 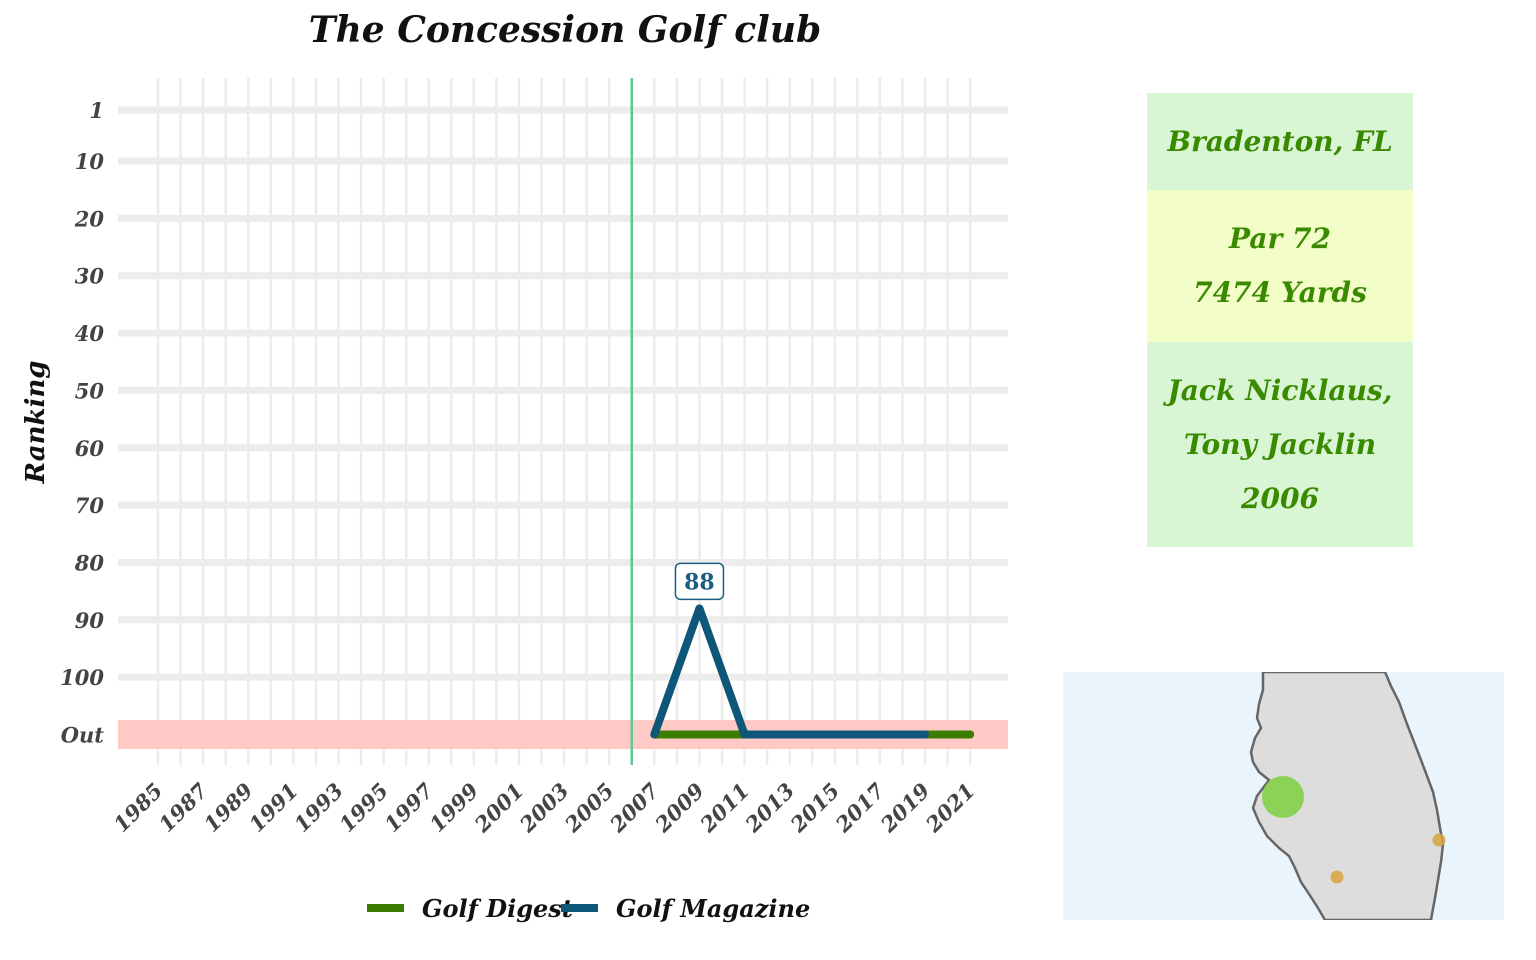 I want to click on x-tick-label: 1993, so click(x=318, y=807).